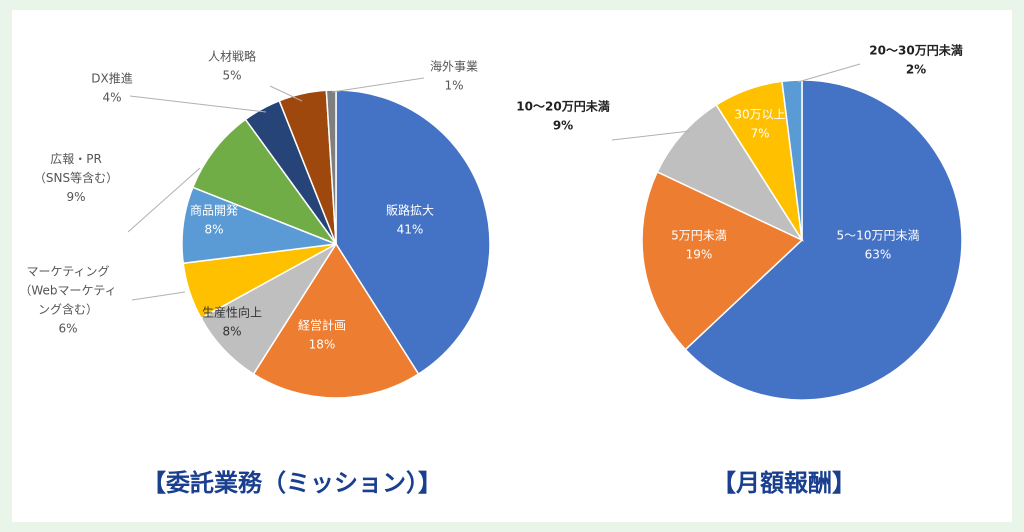 Image resolution: width=1024 pixels, height=532 pixels. I want to click on chart1-slice-6-label: DX推進, so click(111, 79).